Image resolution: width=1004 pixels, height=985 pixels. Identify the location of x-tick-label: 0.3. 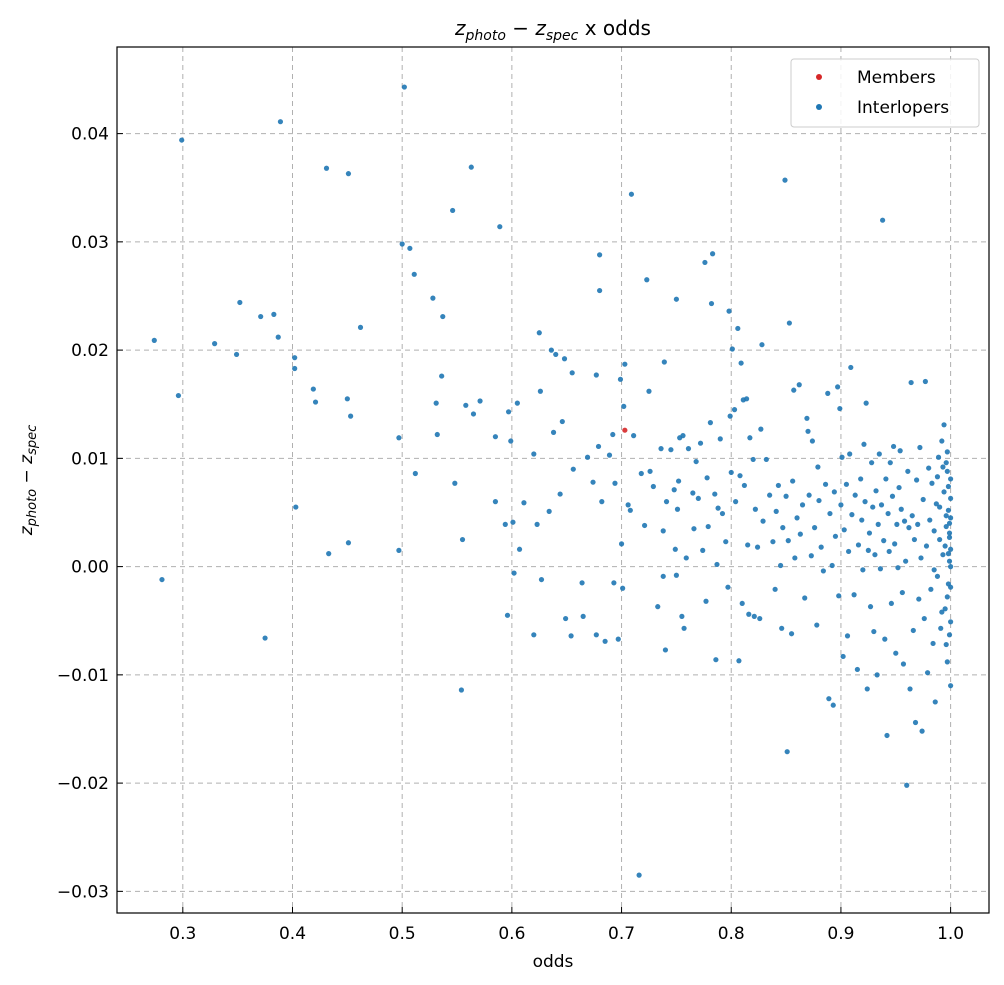
(182, 934).